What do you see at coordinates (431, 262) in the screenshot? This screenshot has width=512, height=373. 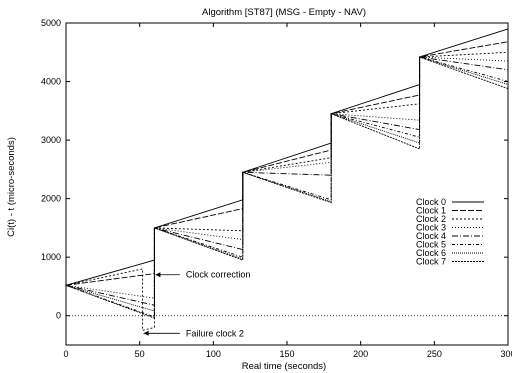 I see `legend-label: Clock 7` at bounding box center [431, 262].